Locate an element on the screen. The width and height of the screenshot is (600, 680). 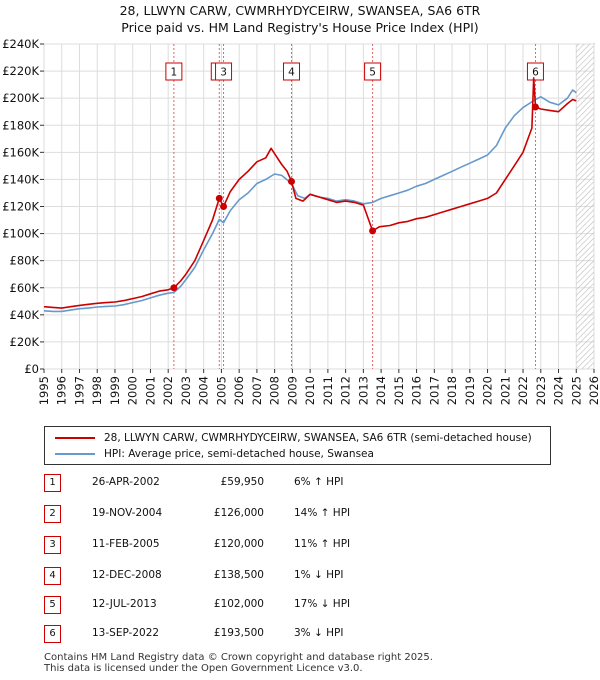
x-tick-label: 2013 is located at coordinates (363, 390).